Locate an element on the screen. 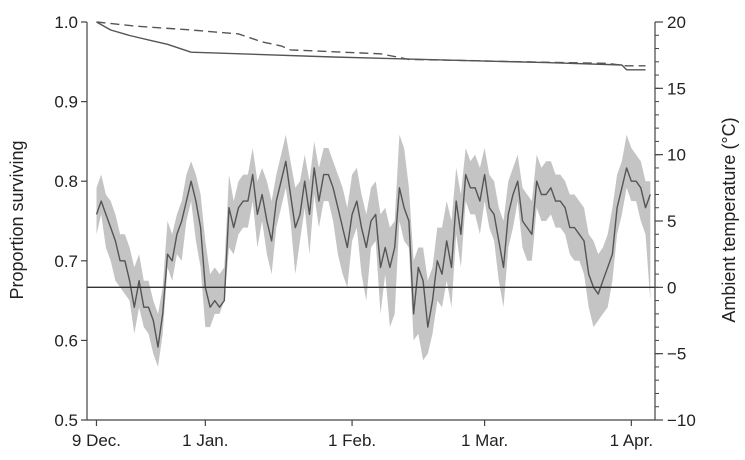 Image resolution: width=745 pixels, height=460 pixels. left-axis-tick-label: 0.9 is located at coordinates (66, 102).